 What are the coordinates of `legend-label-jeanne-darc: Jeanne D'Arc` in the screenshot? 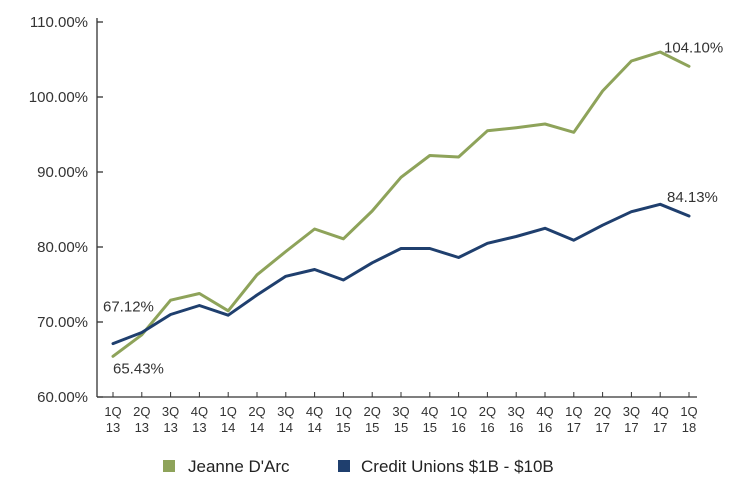 It's located at (239, 466).